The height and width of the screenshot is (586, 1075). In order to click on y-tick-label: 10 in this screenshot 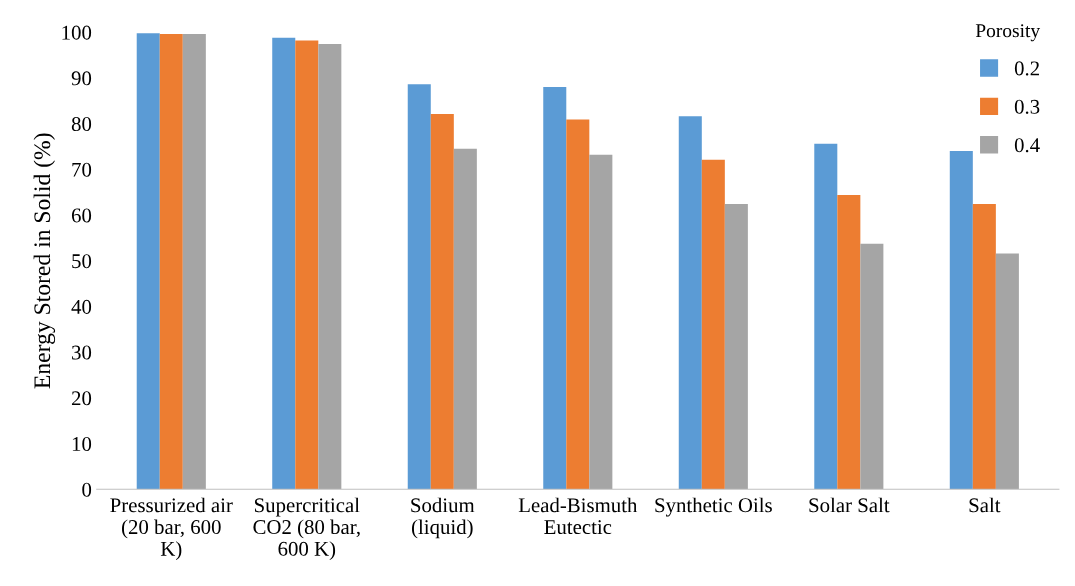, I will do `click(82, 444)`.